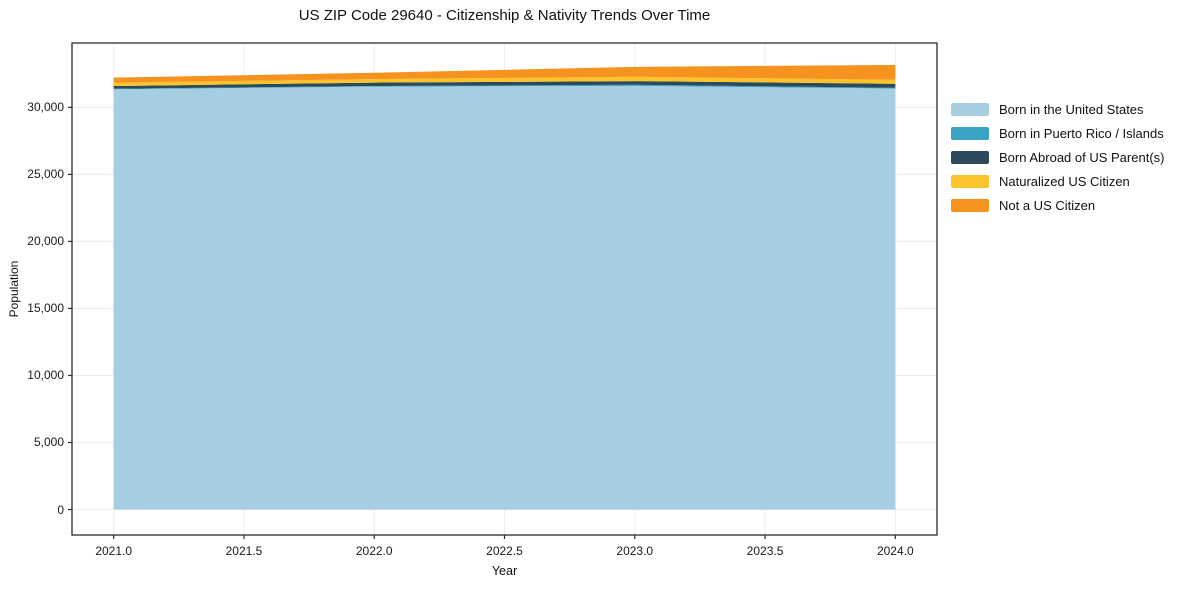  I want to click on y-tick-label: 25,000, so click(45, 174).